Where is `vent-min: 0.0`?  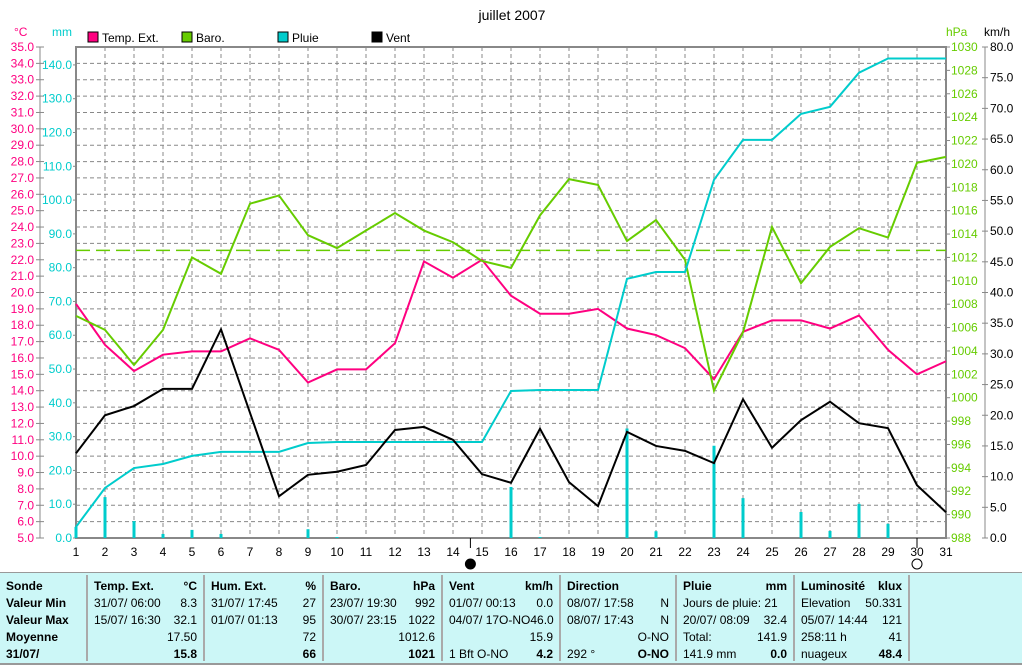
vent-min: 0.0 is located at coordinates (544, 603).